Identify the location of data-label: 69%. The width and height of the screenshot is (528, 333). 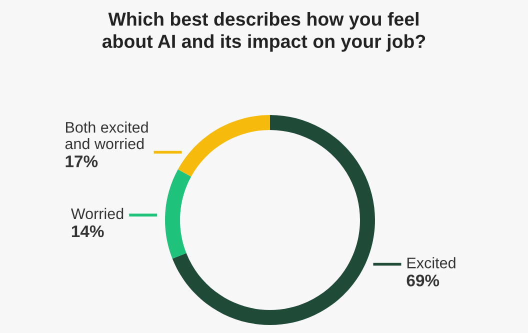
(423, 280).